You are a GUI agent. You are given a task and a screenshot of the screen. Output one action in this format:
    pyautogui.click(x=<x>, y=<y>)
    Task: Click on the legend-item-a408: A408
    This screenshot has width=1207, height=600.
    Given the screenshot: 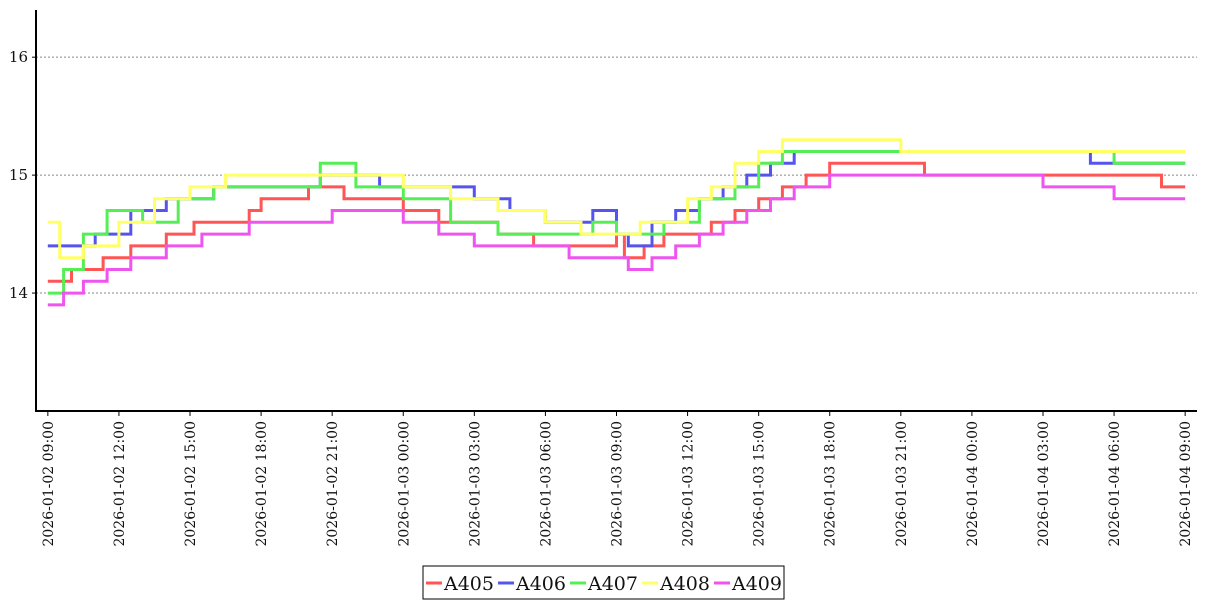 What is the action you would take?
    pyautogui.click(x=676, y=584)
    